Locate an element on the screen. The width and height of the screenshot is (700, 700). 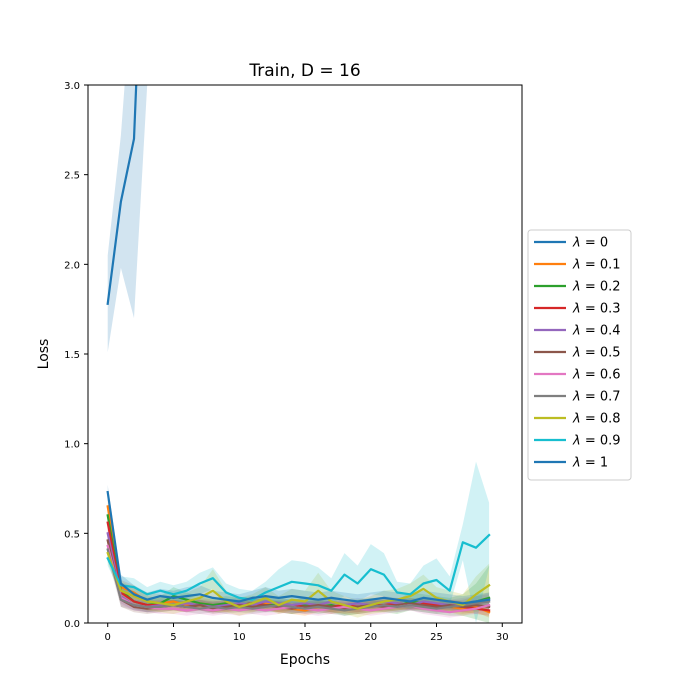
y-axis: 0.0 0.5 1.0 1.5 2.0 2.5 3.0 is located at coordinates (76, 355).